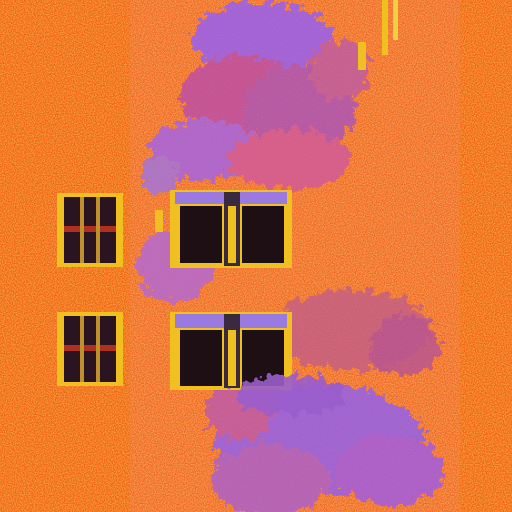  What do you see at coordinates (290, 395) in the screenshot?
I see `tree-foliage-front` at bounding box center [290, 395].